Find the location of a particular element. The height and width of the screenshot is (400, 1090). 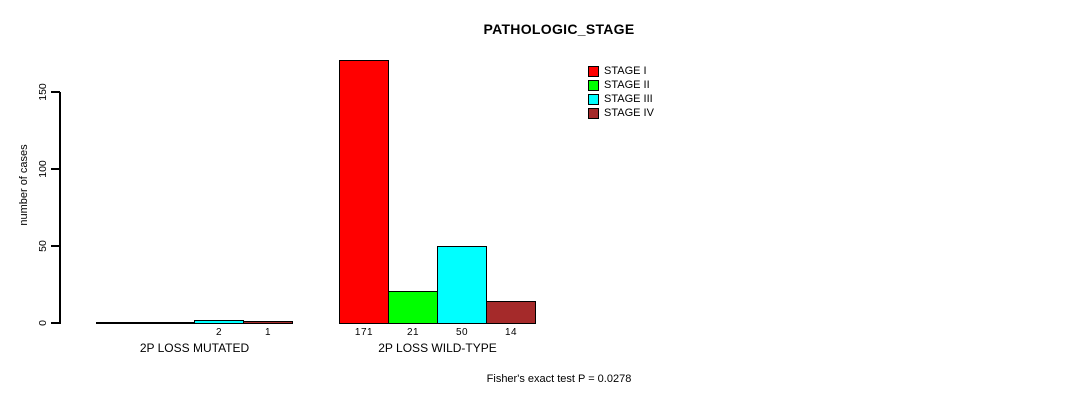

bar-stage-iv-2p-loss-mutated is located at coordinates (268, 322).